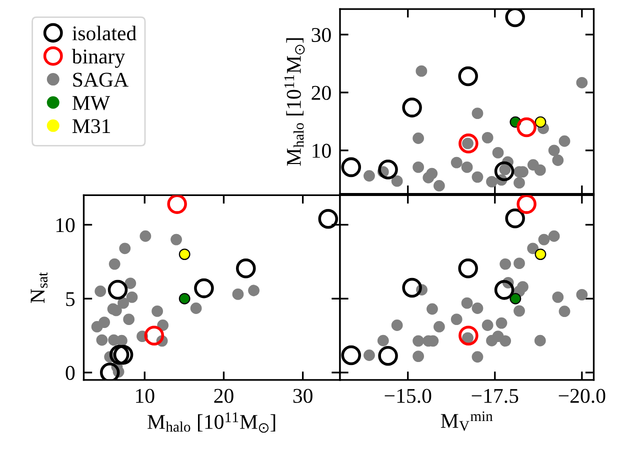 The height and width of the screenshot is (455, 625). What do you see at coordinates (466, 421) in the screenshot?
I see `x-axis-title: M$_{V}$$^{min}$` at bounding box center [466, 421].